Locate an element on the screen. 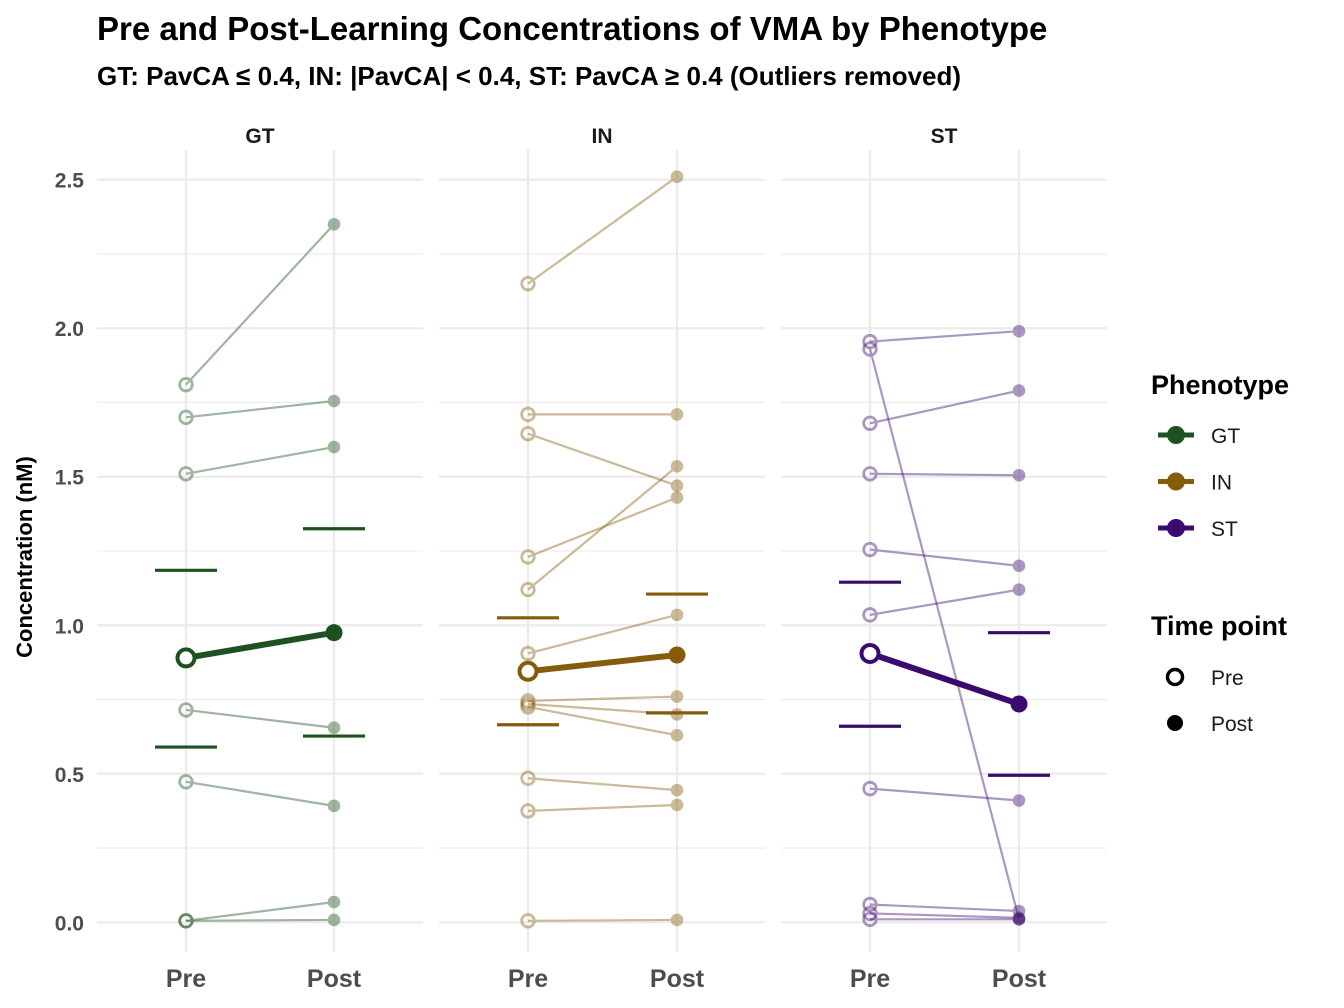 The height and width of the screenshot is (1008, 1344). y-tick-label: 0.5 is located at coordinates (70, 775).